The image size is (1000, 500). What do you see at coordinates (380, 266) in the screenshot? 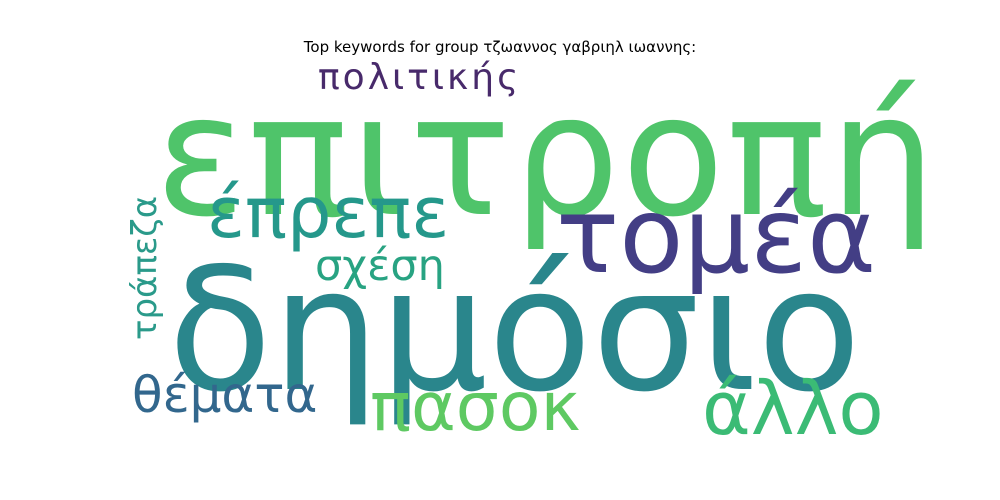
I see `word-schesi: σχέση` at bounding box center [380, 266].